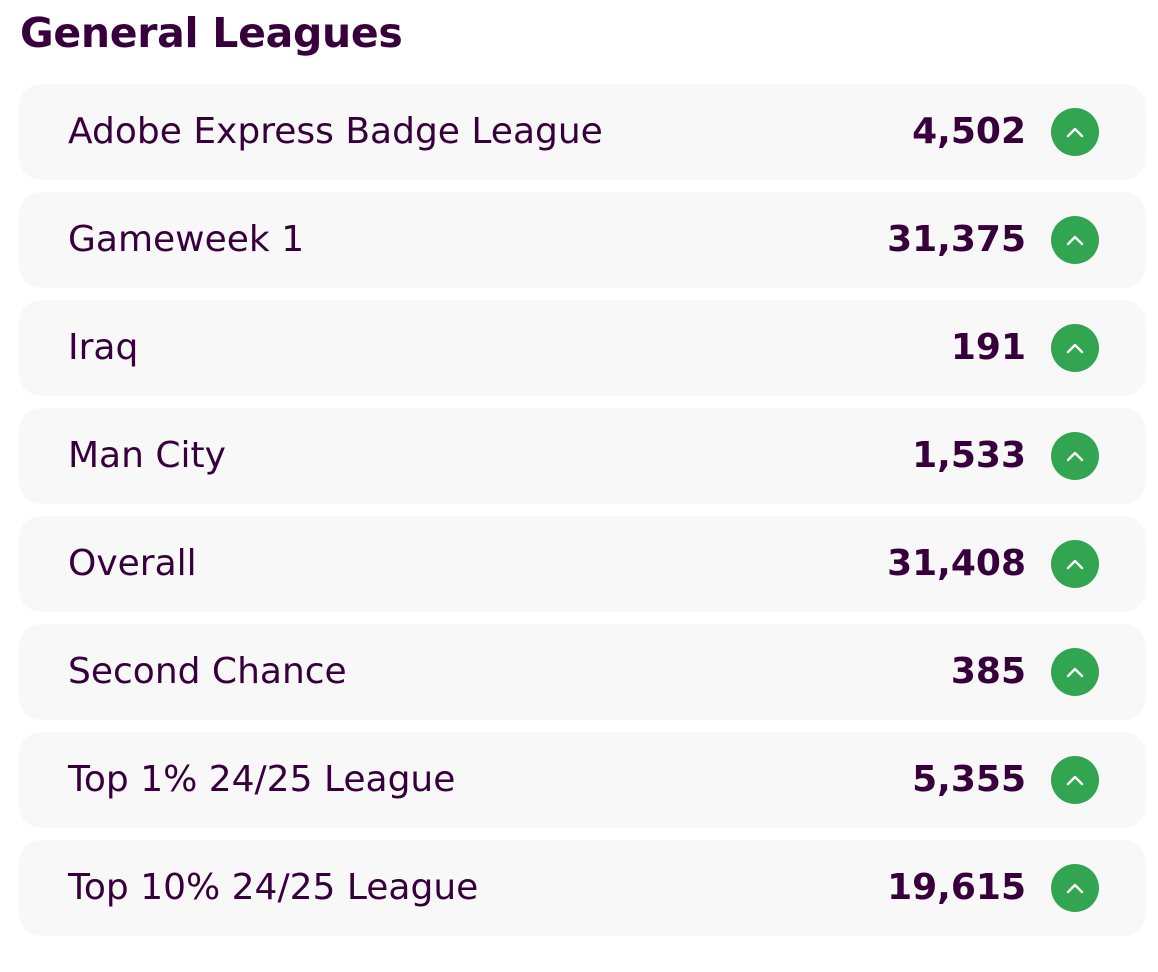  Describe the element at coordinates (969, 131) in the screenshot. I see `league-rank: 4,502` at that location.